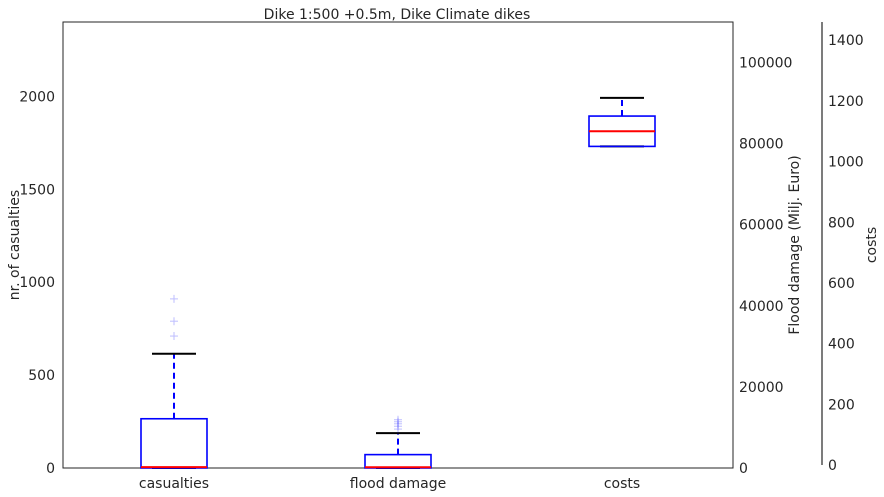 The height and width of the screenshot is (497, 884). I want to click on right-axis-tick-label: 100000, so click(765, 64).